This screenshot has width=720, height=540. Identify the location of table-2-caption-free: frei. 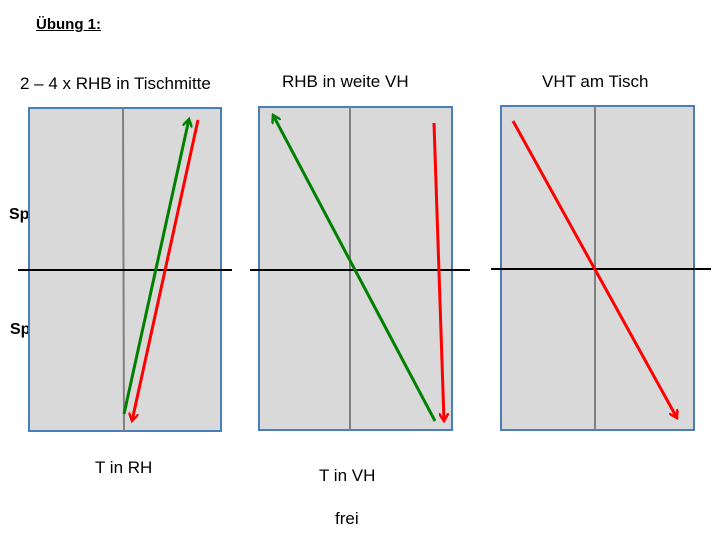
(347, 518).